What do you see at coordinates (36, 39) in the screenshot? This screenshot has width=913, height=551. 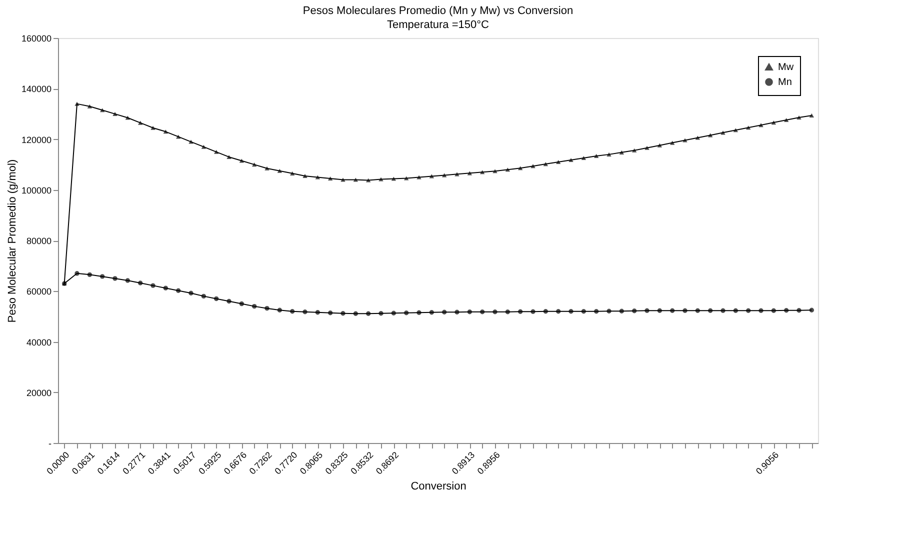 I see `y-tick-label: 160000` at bounding box center [36, 39].